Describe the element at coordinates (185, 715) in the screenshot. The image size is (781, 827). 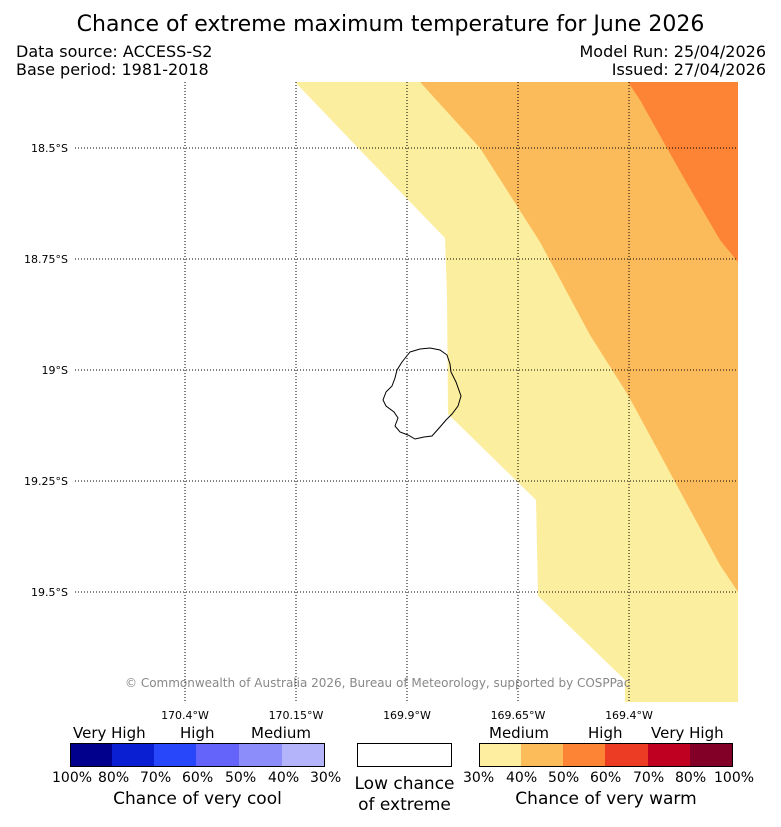
I see `lon-label: 170.4°W` at that location.